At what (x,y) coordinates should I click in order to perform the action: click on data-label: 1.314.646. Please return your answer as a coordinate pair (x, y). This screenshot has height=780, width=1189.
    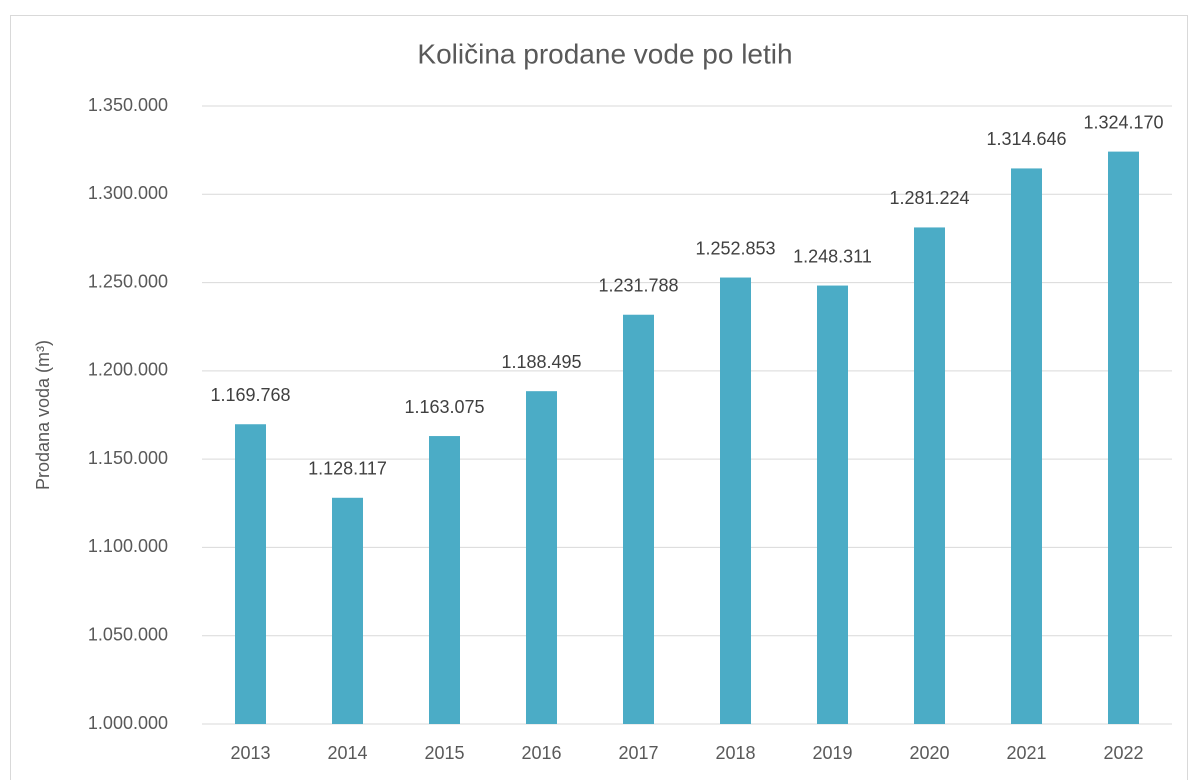
    Looking at the image, I should click on (1026, 139).